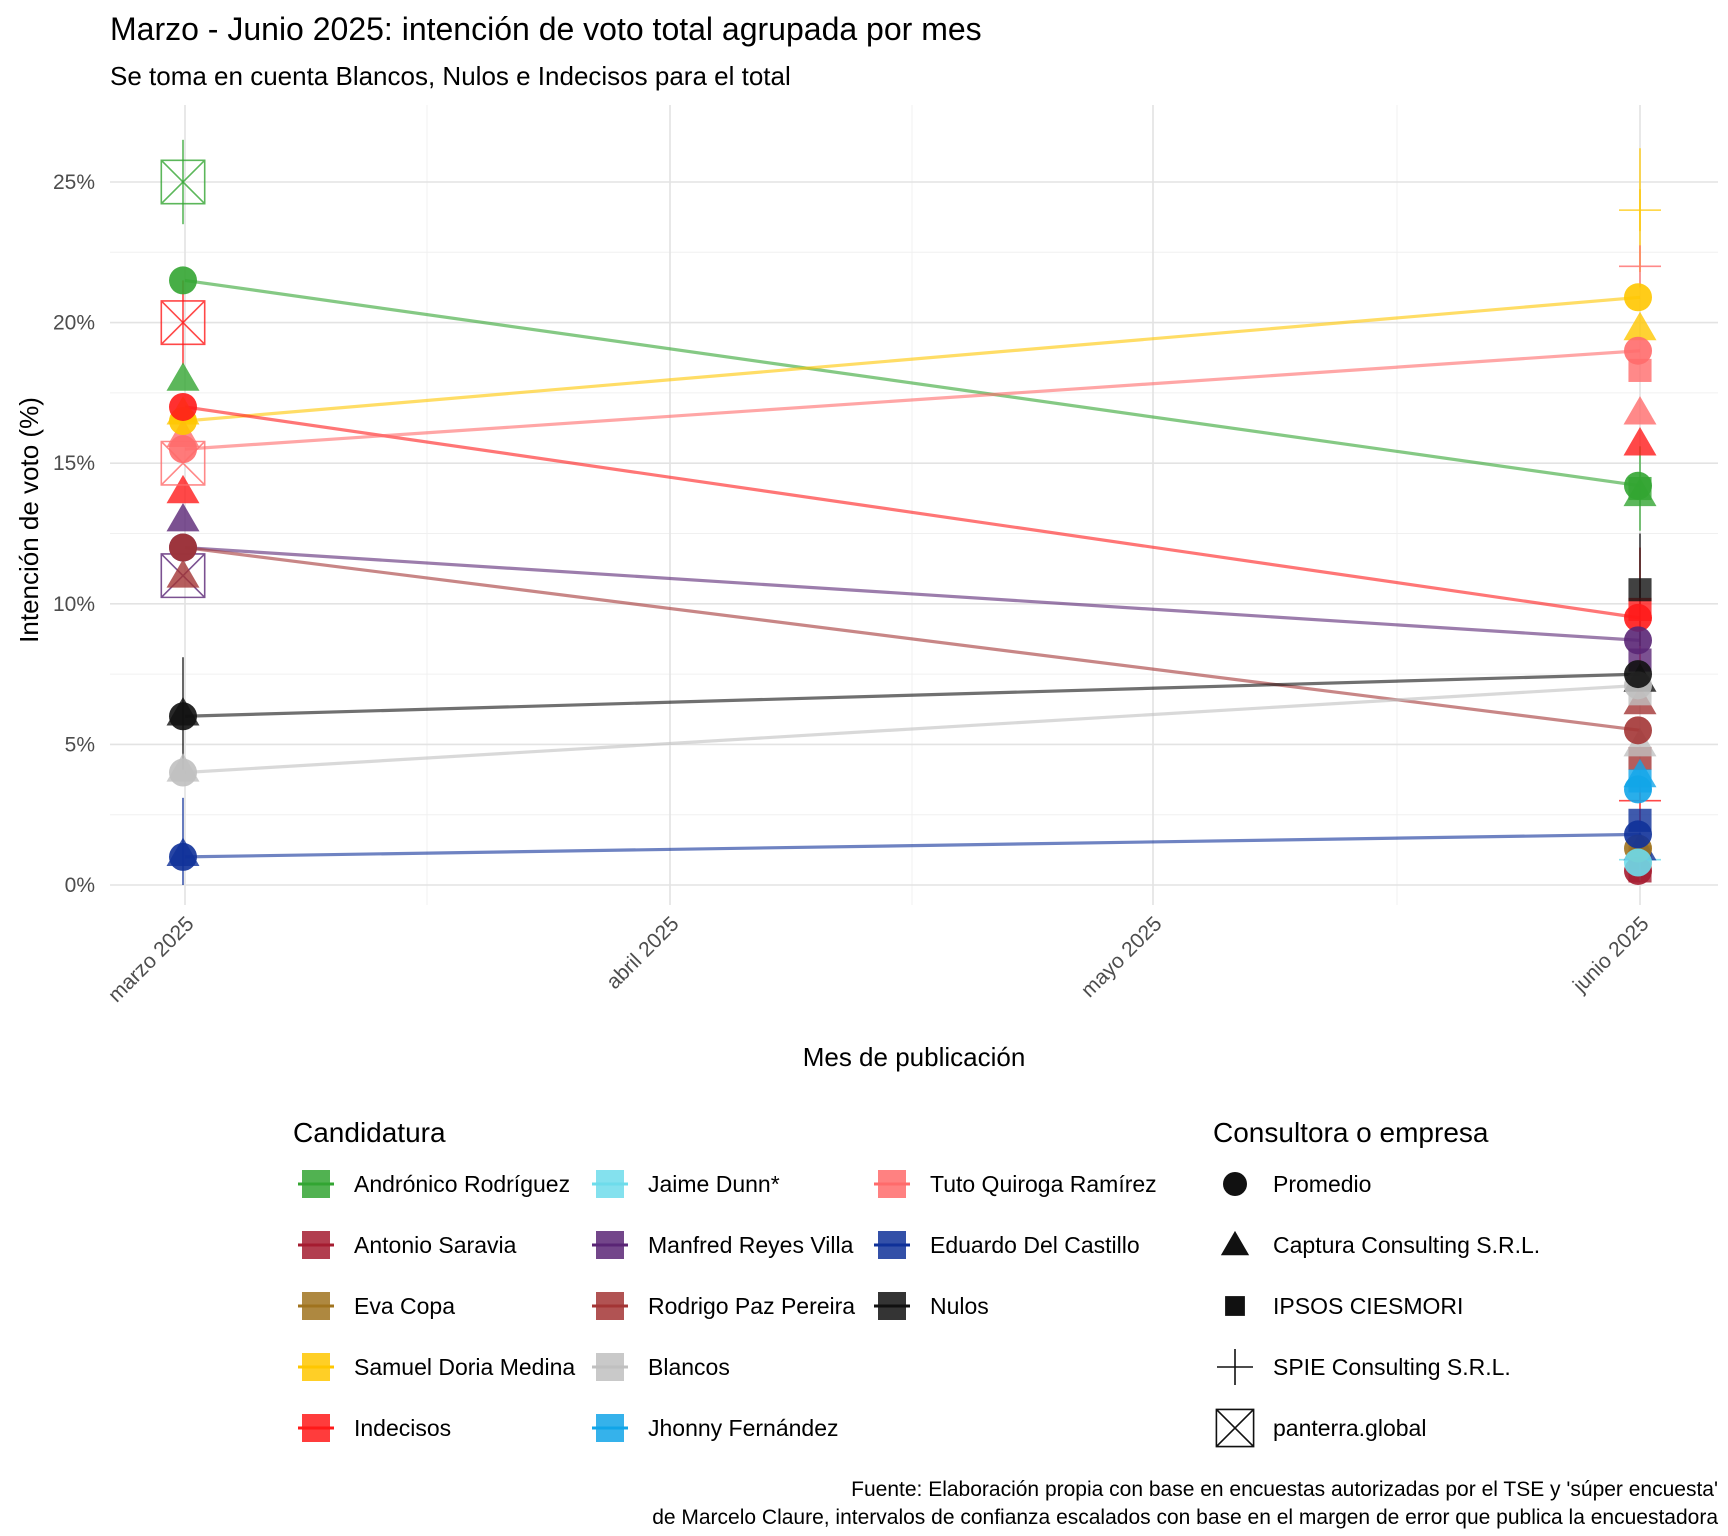 The height and width of the screenshot is (1536, 1728). Describe the element at coordinates (879, 959) in the screenshot. I see `x-tick-labels: marzo 2025 abril 2025 mayo 2025 junio 2025` at that location.